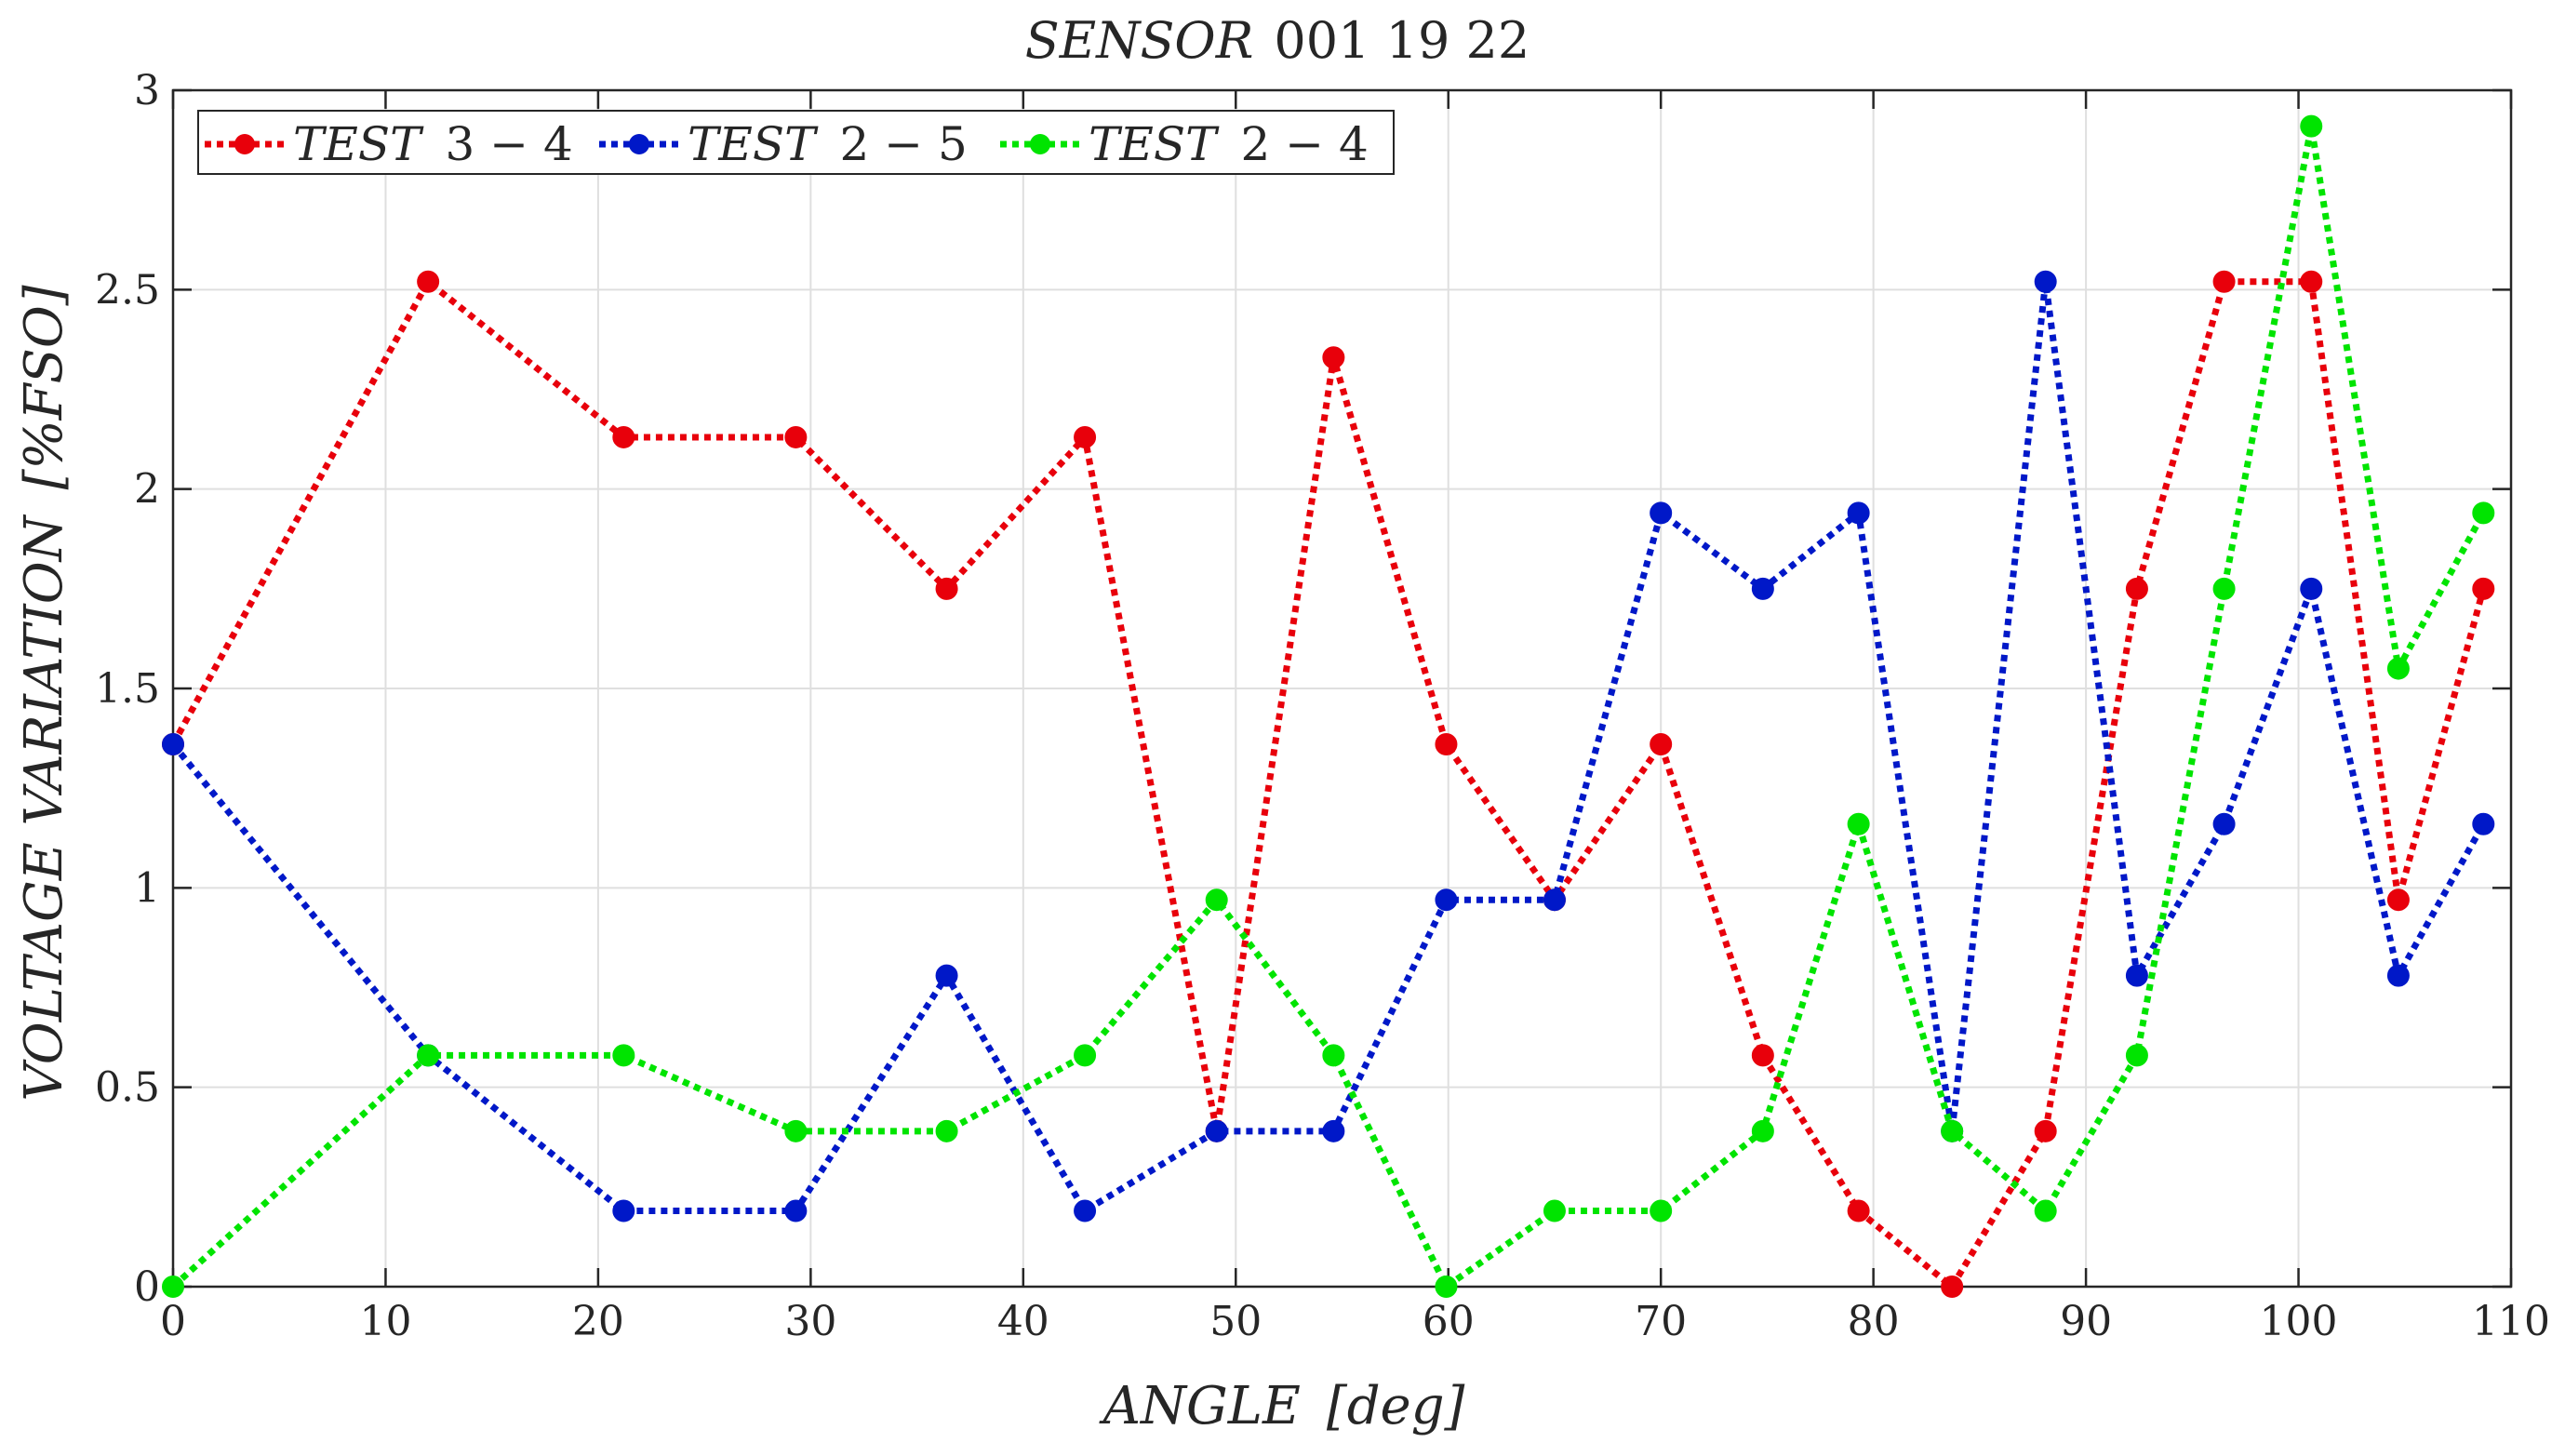 This screenshot has height=1456, width=2565. I want to click on y-tick-label: 1, so click(147, 888).